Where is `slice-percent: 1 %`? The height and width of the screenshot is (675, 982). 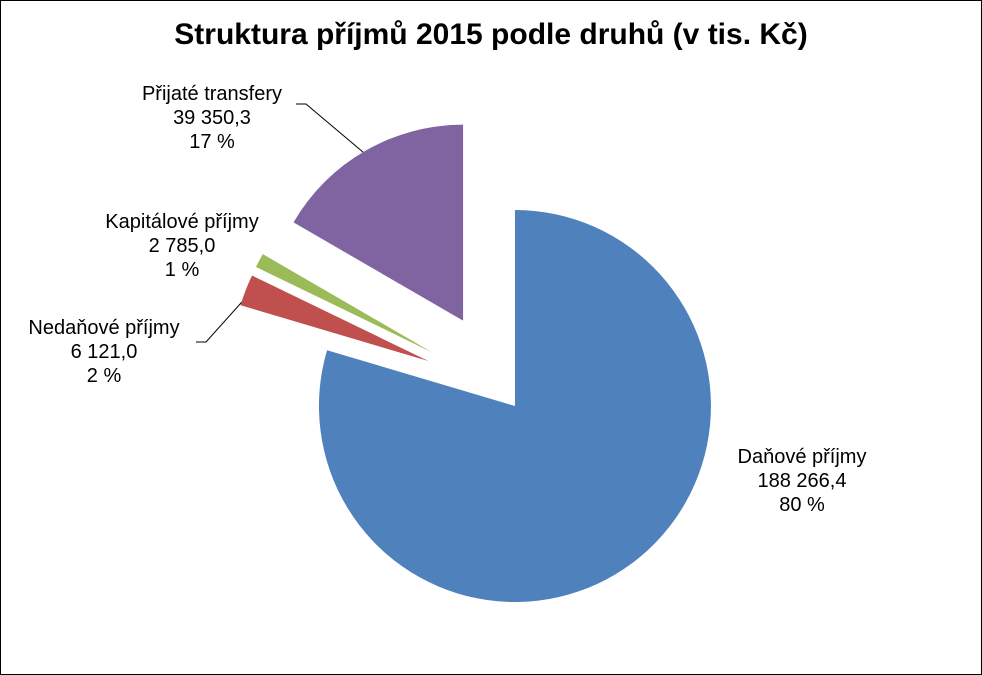
slice-percent: 1 % is located at coordinates (182, 270).